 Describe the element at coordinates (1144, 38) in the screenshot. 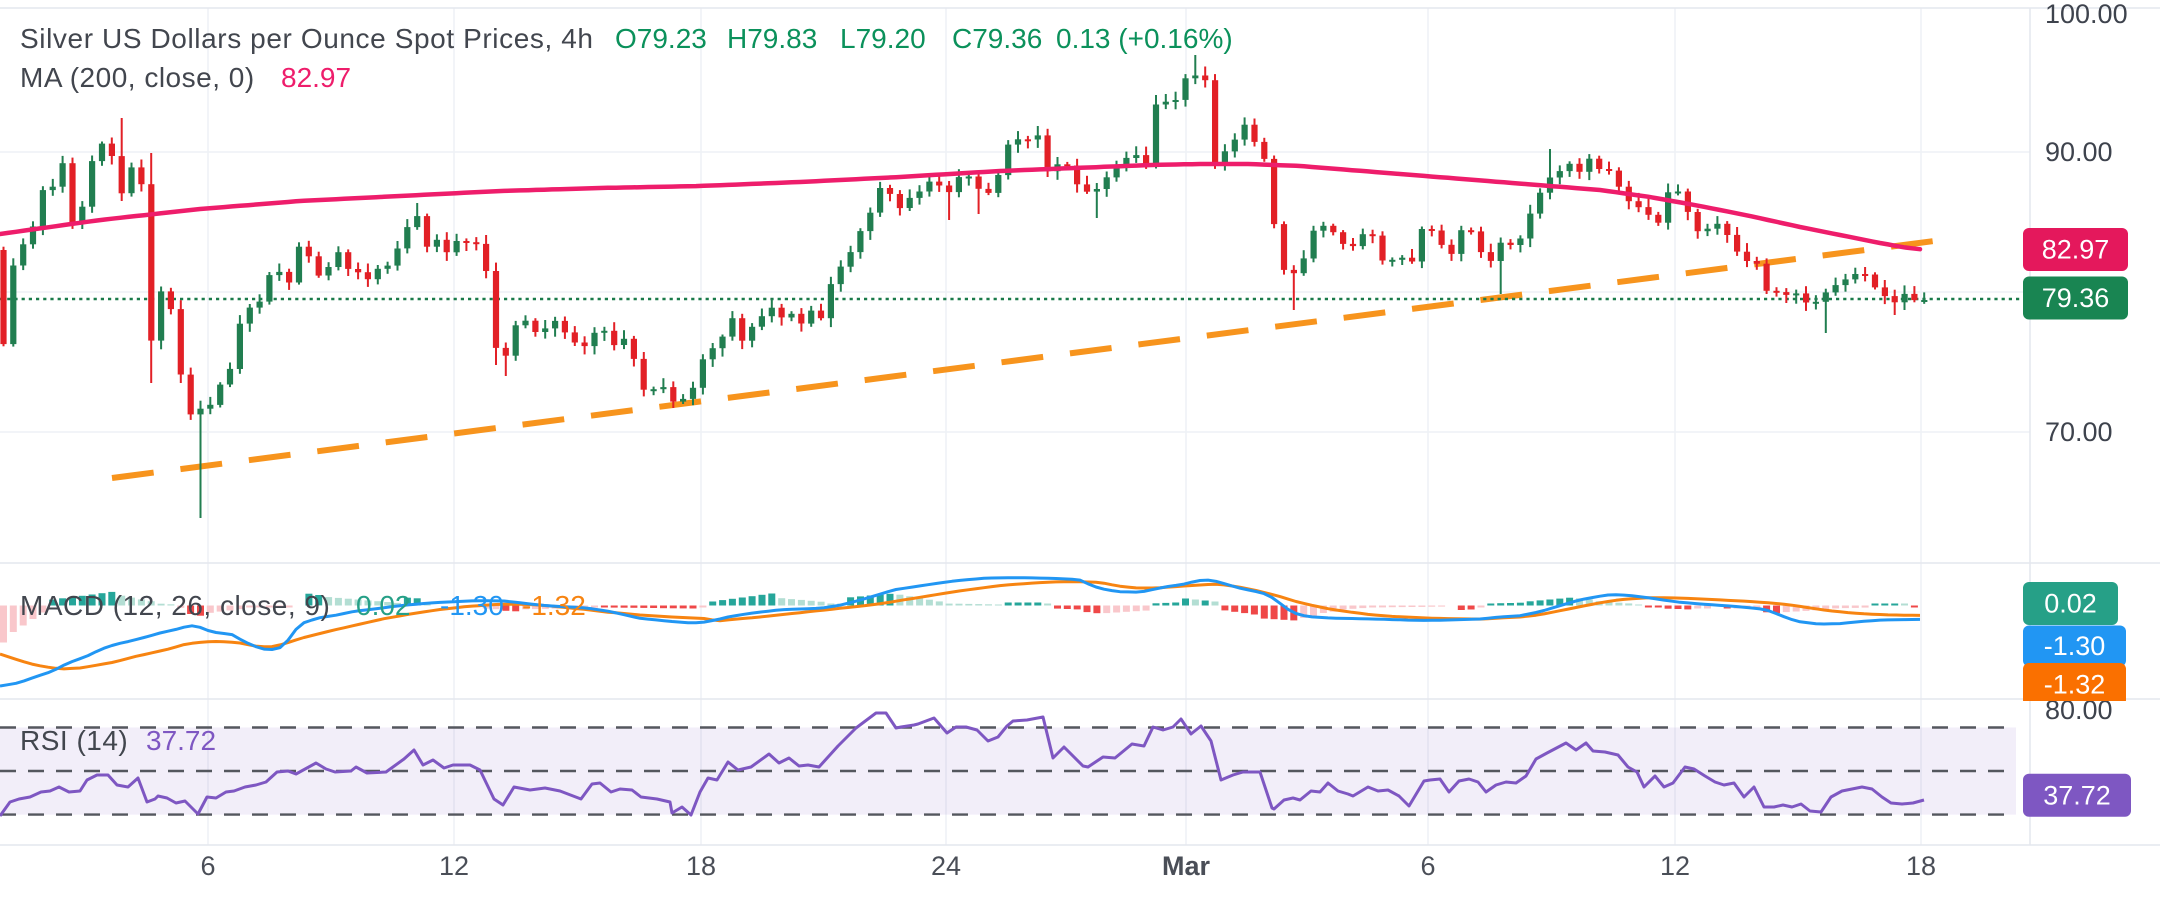

I see `svg-text: 0.13 (+0.16%)` at that location.